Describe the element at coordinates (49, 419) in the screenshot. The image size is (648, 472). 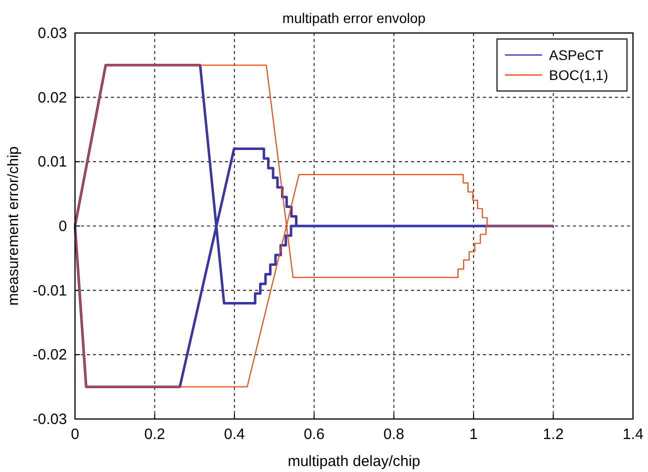
I see `y-tick-label: -0.03` at that location.